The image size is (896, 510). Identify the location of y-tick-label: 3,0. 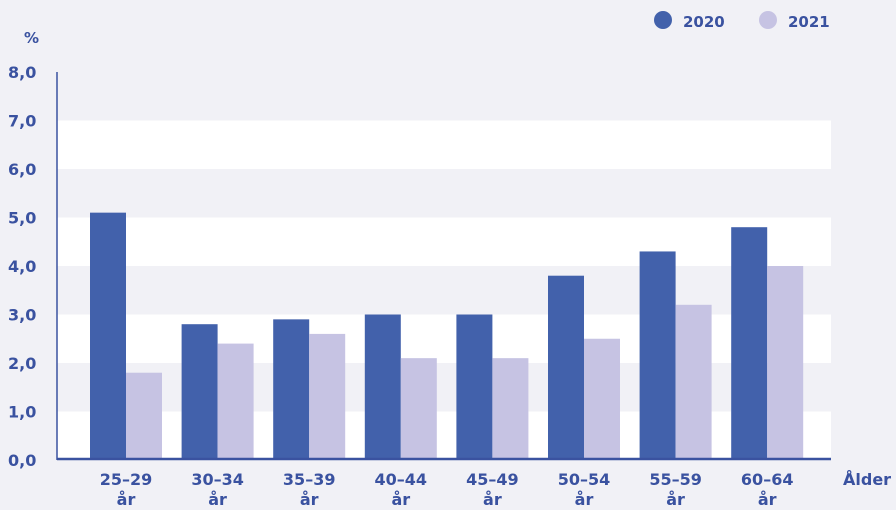
(22, 315).